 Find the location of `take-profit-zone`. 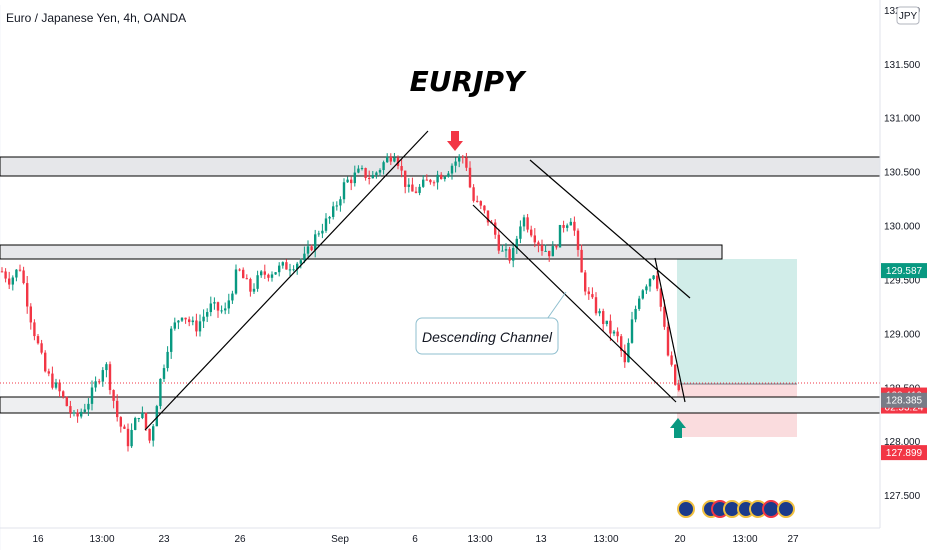

take-profit-zone is located at coordinates (737, 321).